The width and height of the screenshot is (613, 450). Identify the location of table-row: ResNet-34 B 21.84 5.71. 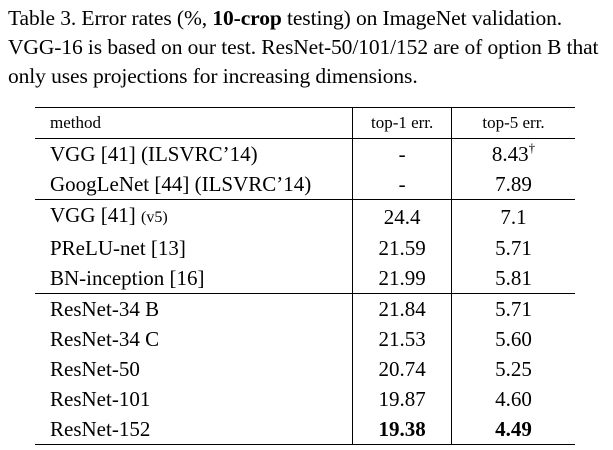
(305, 308).